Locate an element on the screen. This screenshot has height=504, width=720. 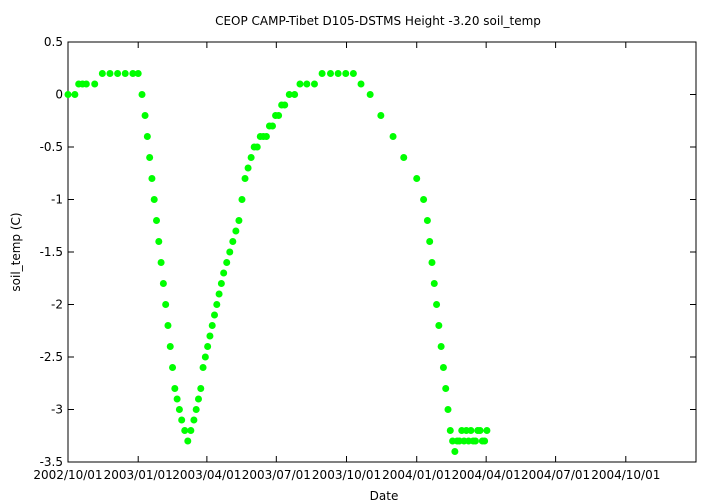
x-tick-label: 2004/04/01 is located at coordinates (486, 475).